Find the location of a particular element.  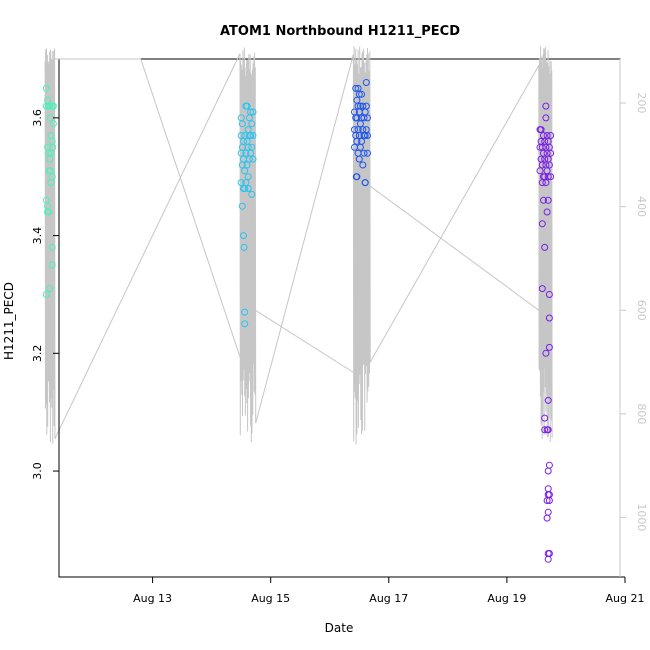

chart-title: ATOM1 Northbound H1211_PECD is located at coordinates (340, 31).